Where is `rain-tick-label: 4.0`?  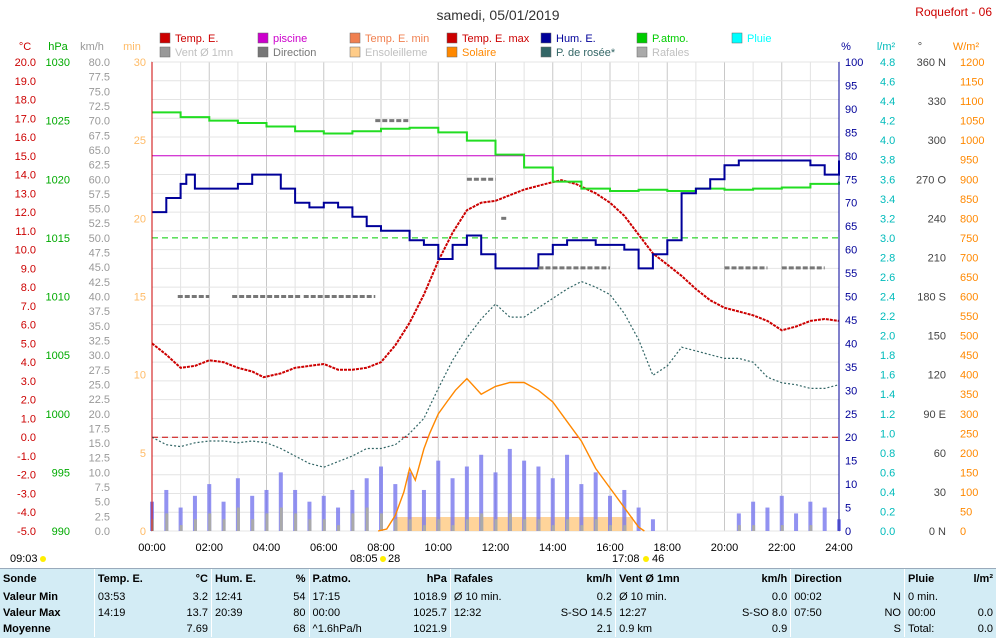 rain-tick-label: 4.0 is located at coordinates (887, 141).